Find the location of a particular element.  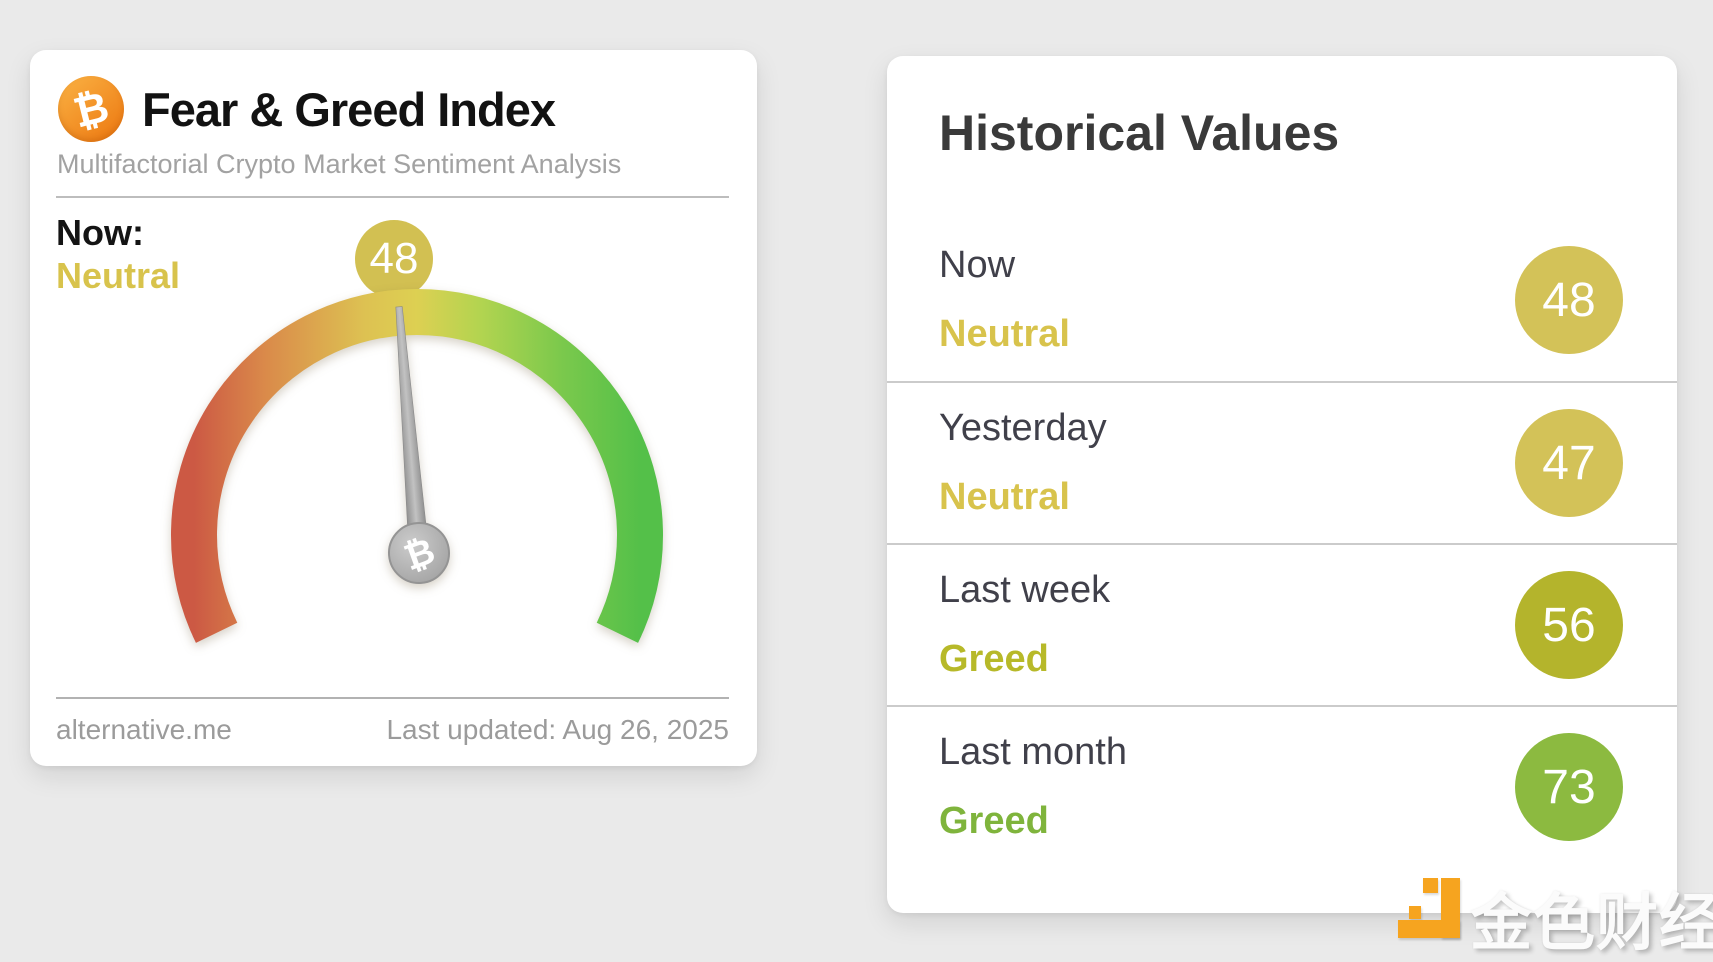

table-row-now: Now Neutral 48 is located at coordinates (1282, 300).